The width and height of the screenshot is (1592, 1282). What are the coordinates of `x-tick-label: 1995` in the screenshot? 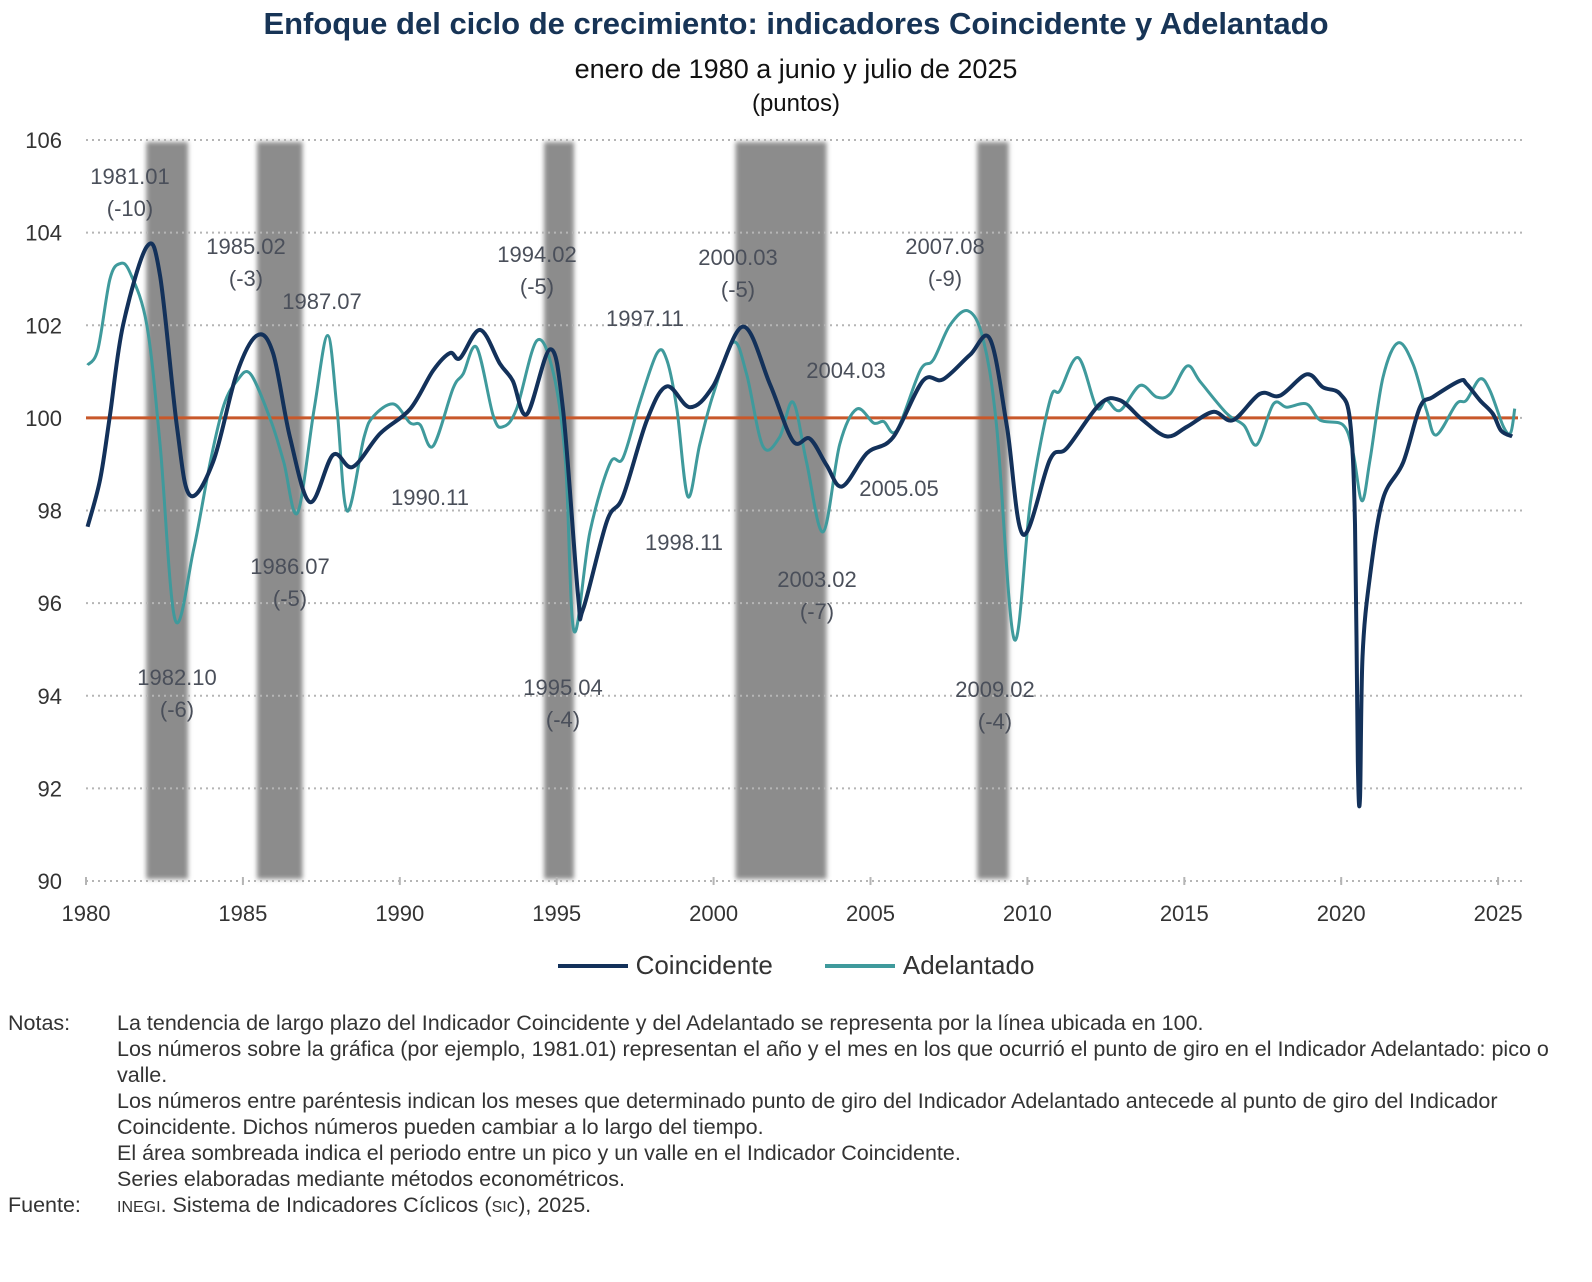 It's located at (556, 913).